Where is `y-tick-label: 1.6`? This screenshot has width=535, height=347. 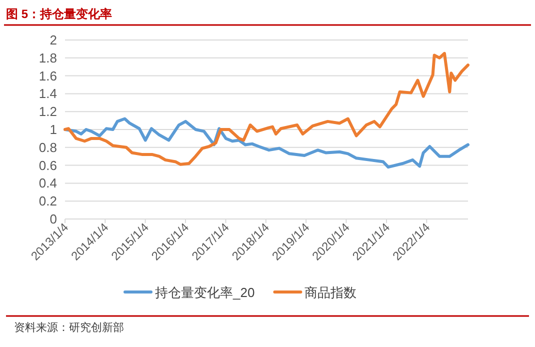
y-tick-label: 1.6 is located at coordinates (47, 76).